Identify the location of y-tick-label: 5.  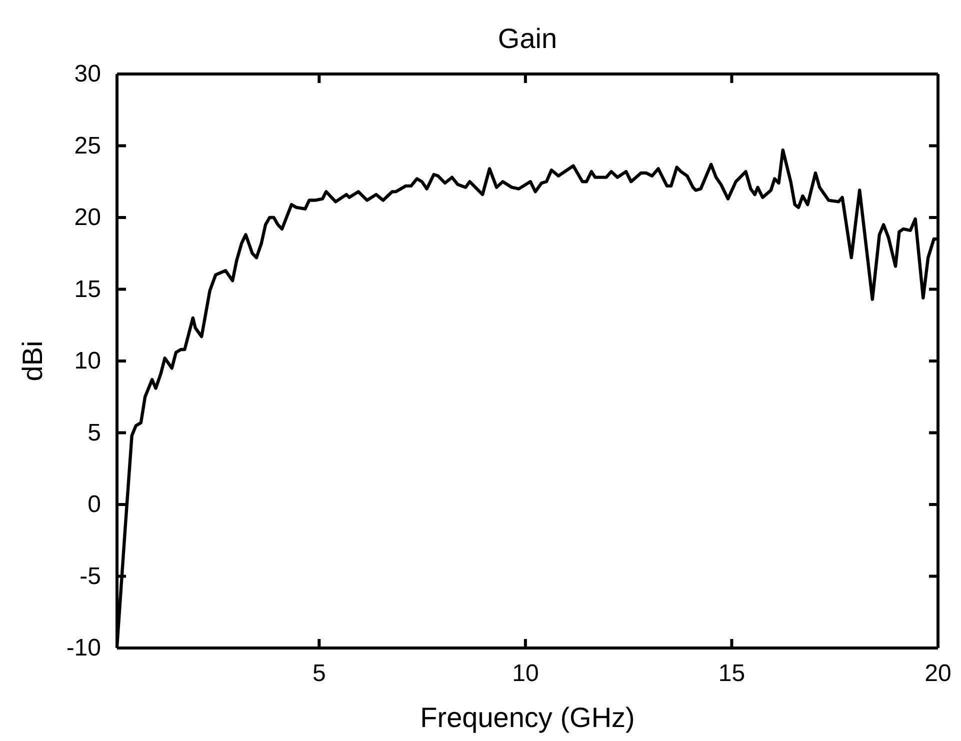
(94, 432).